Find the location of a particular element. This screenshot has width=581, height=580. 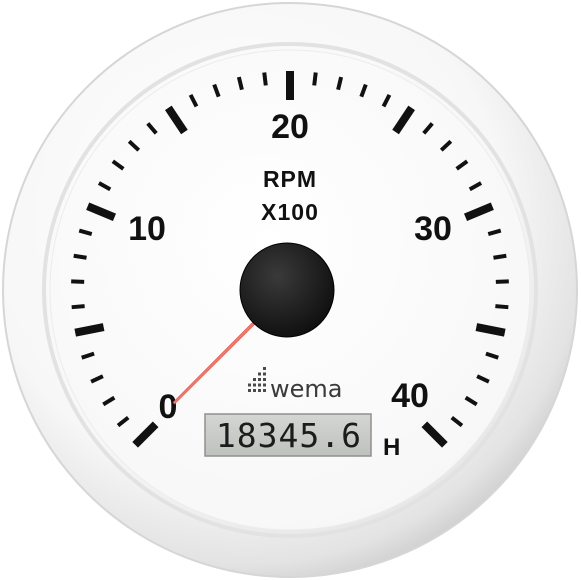

scale-number: 0 is located at coordinates (168, 407).